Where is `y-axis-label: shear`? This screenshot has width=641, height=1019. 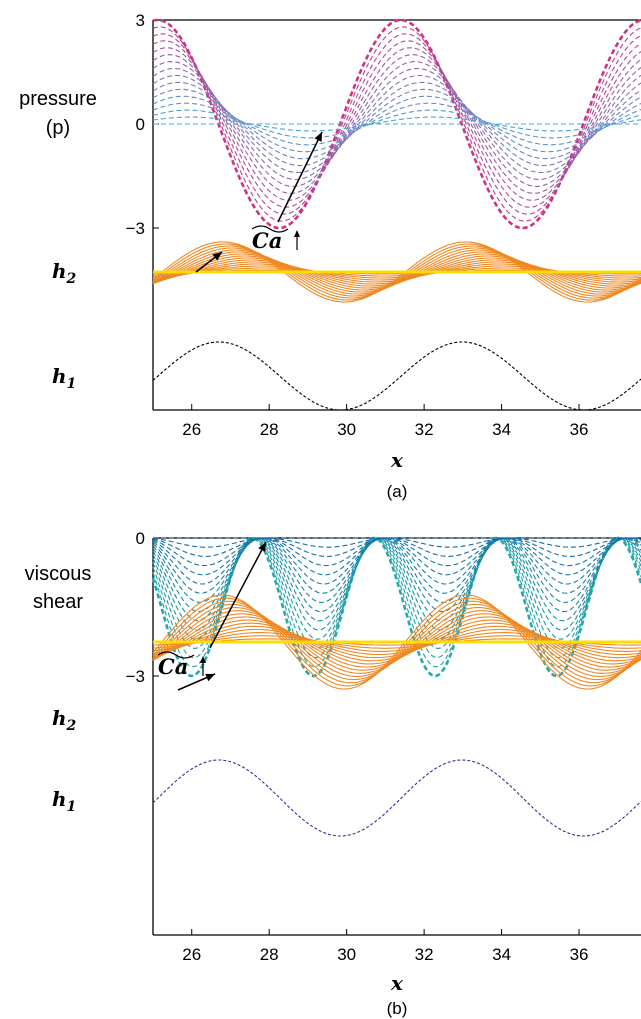
y-axis-label: shear is located at coordinates (58, 602).